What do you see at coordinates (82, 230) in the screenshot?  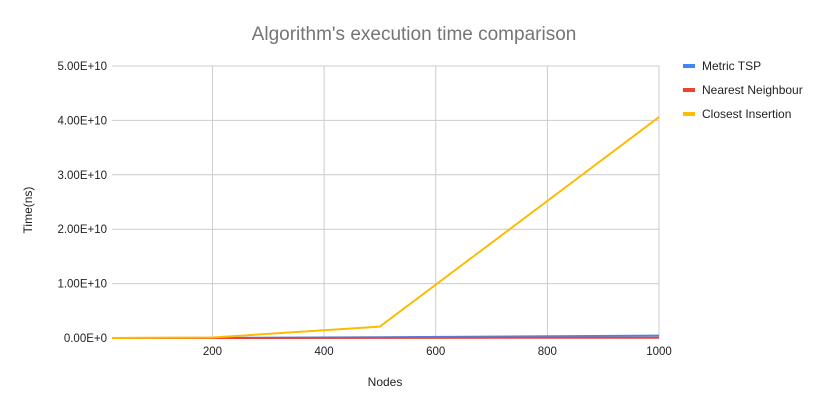 I see `y-tick-label: 2.00E+10` at bounding box center [82, 230].